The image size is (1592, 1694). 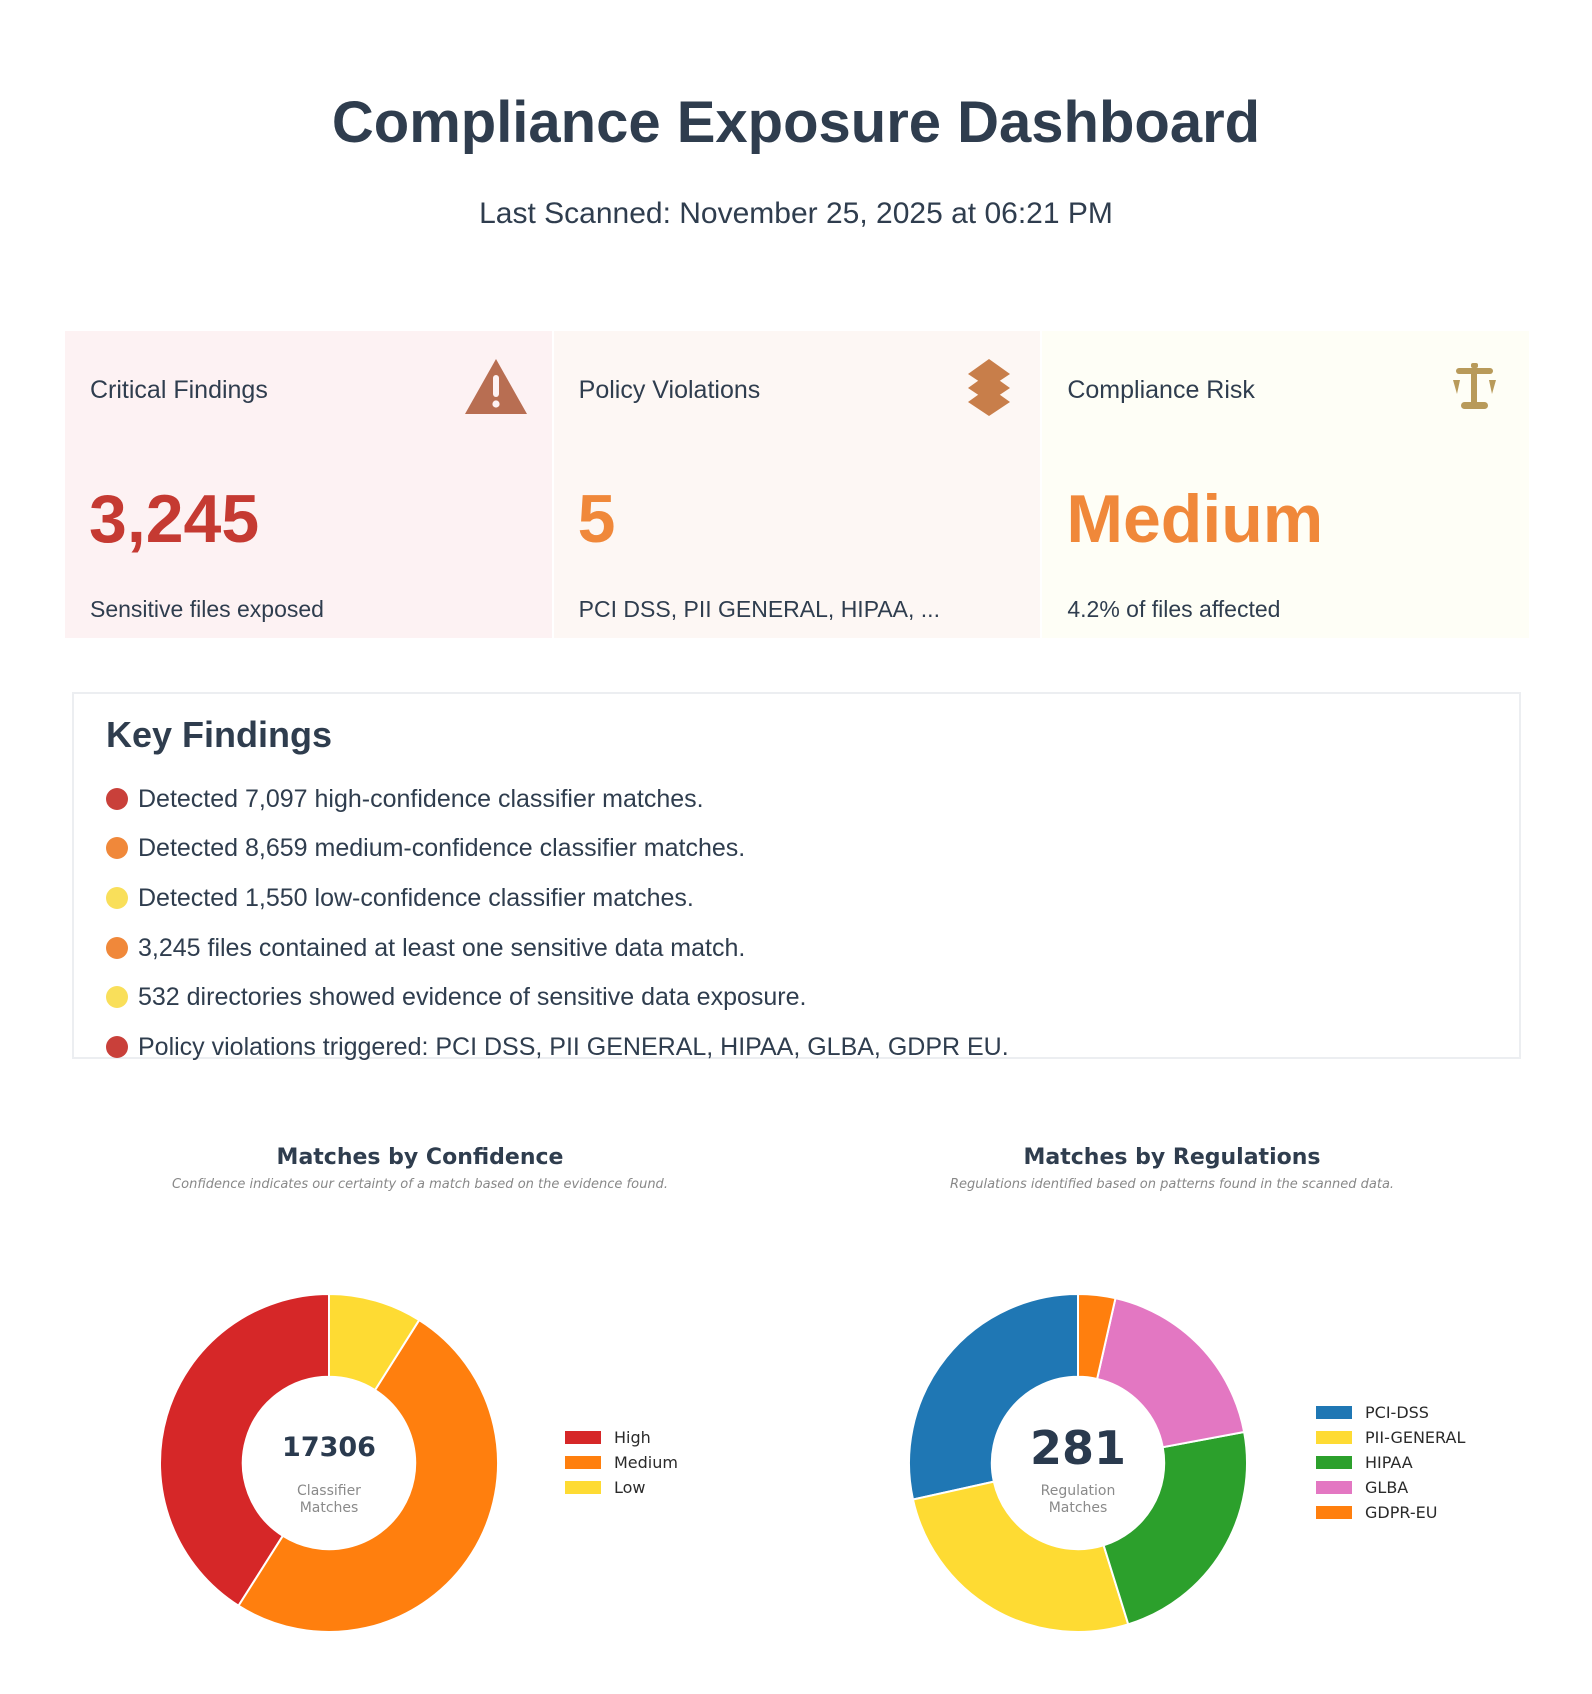 What do you see at coordinates (1195, 519) in the screenshot?
I see `card-value: Medium` at bounding box center [1195, 519].